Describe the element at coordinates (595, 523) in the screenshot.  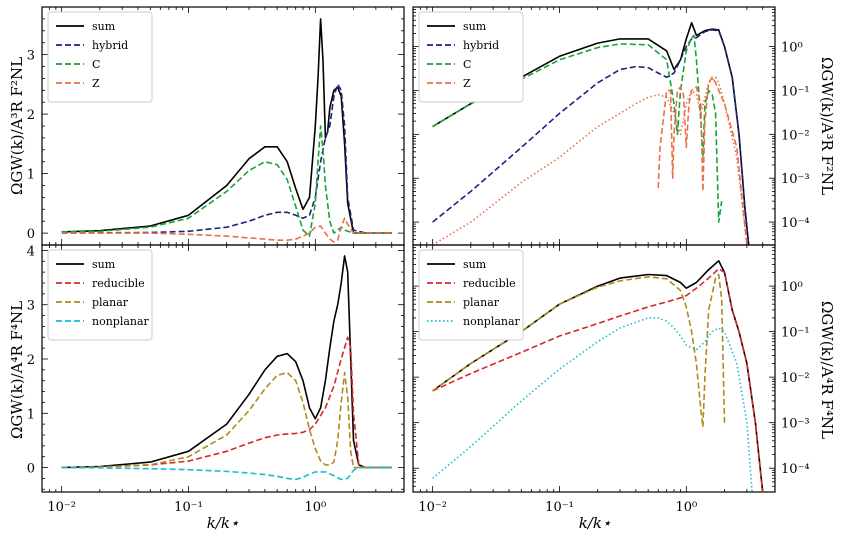
I see `xlabel-right: k/k⋆` at that location.